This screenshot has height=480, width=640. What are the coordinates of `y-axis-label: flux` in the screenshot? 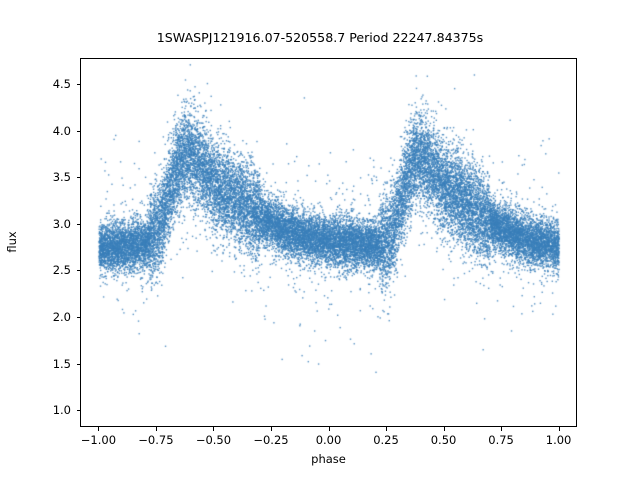 It's located at (12, 242).